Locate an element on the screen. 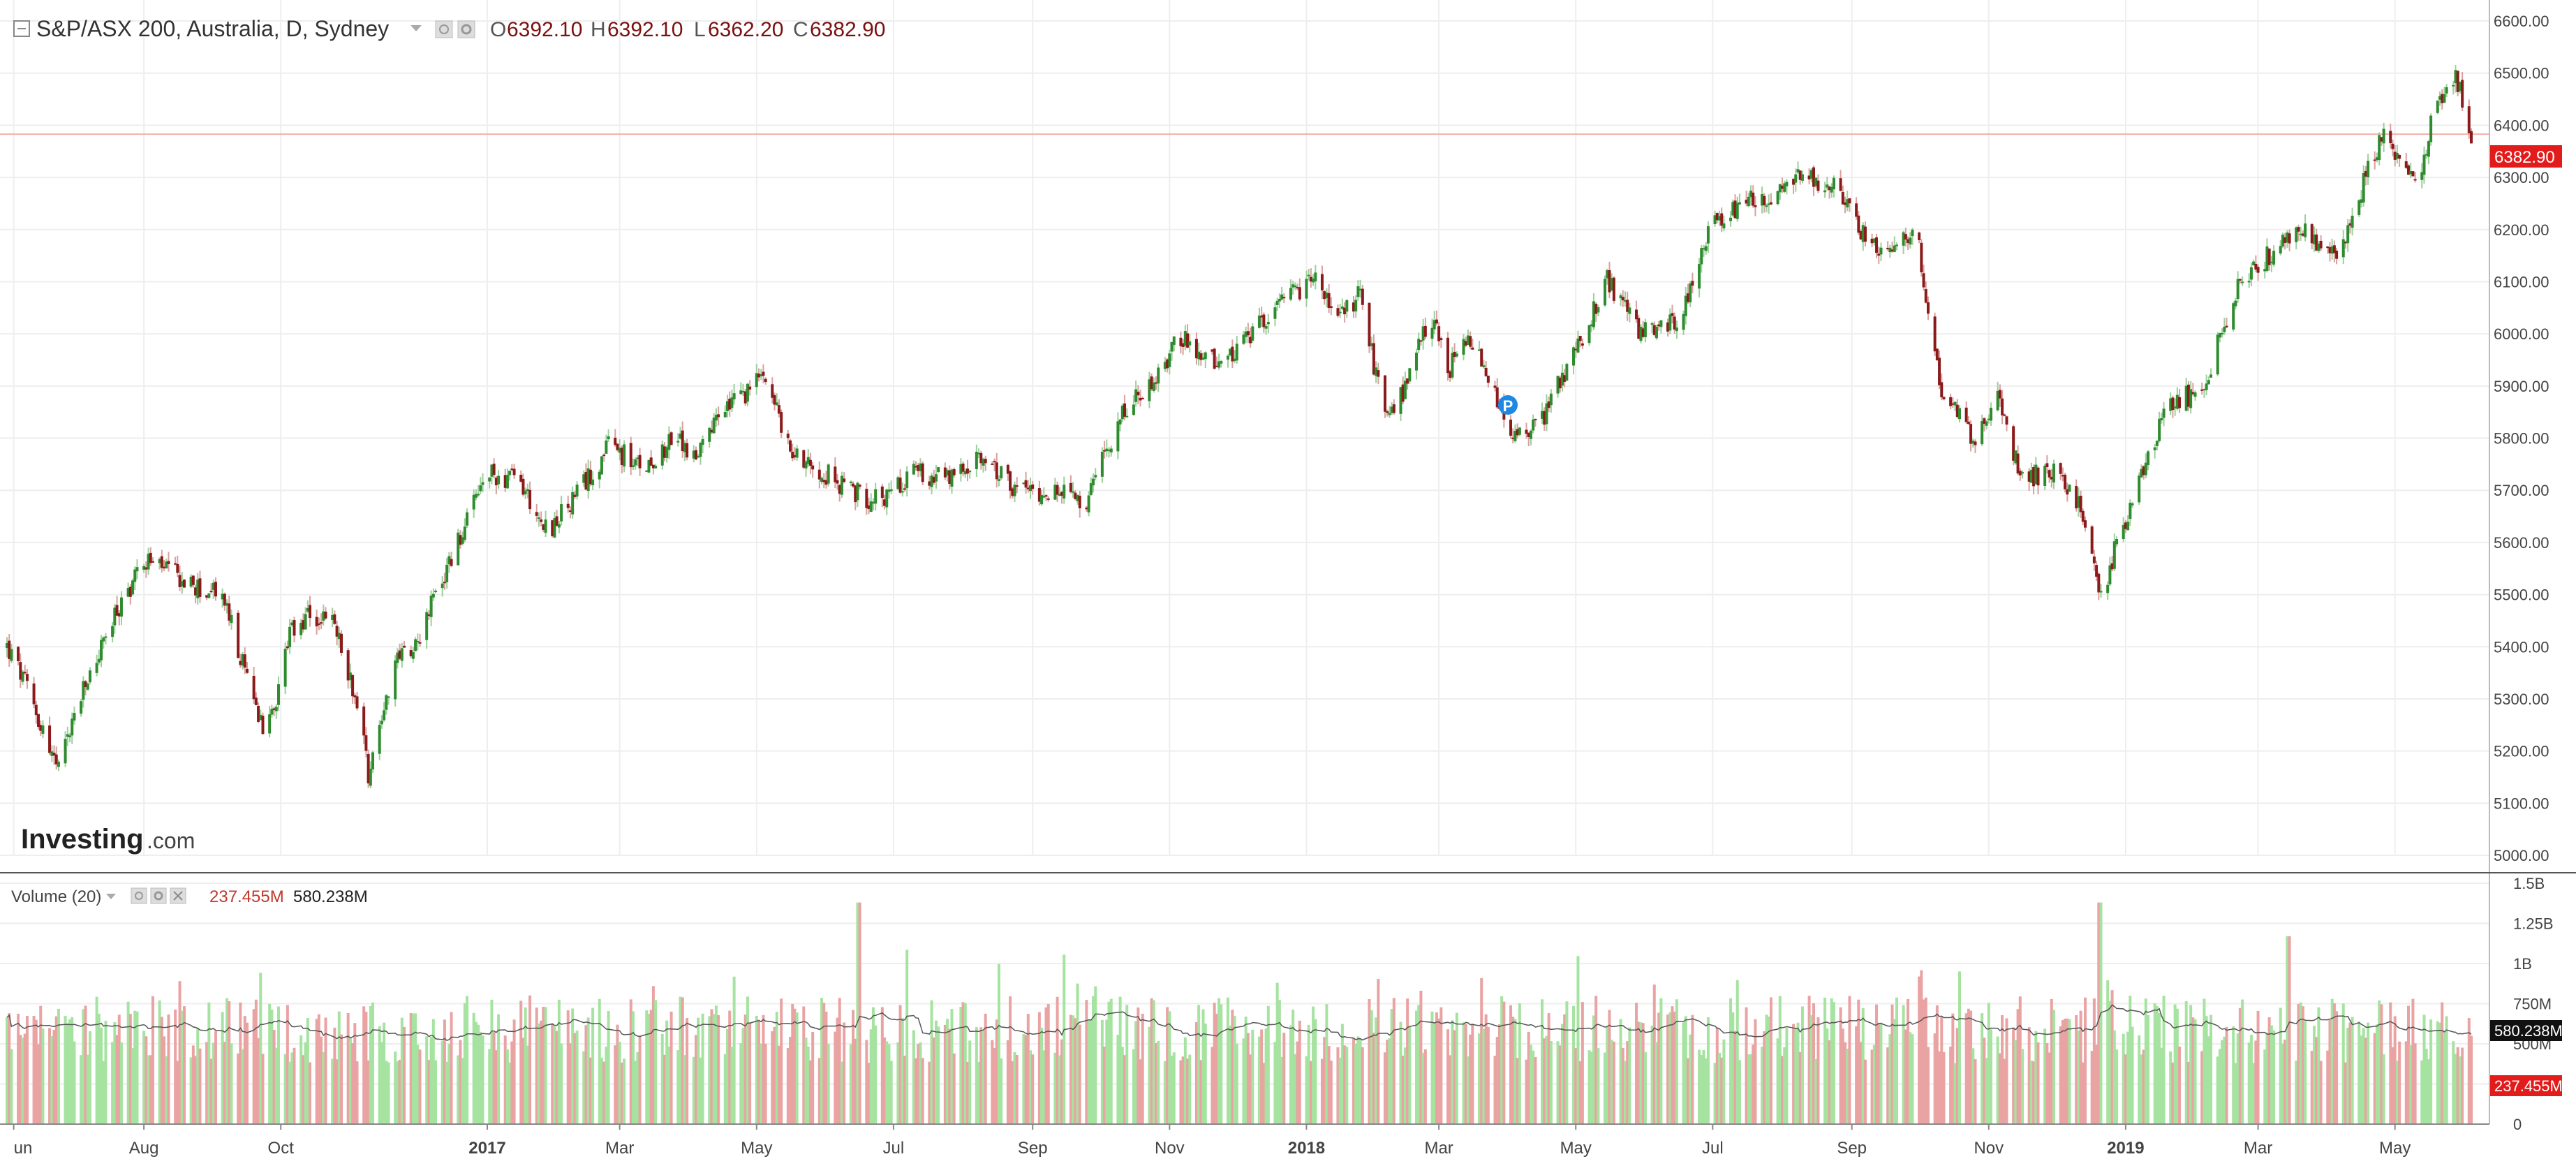  x-tick-label: 2018 is located at coordinates (1306, 1148).